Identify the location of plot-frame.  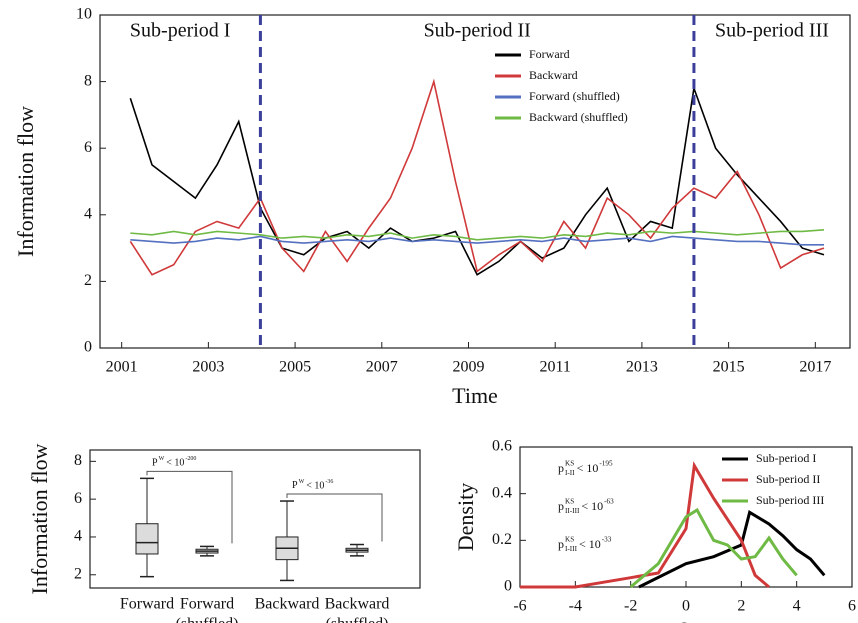
(255, 519).